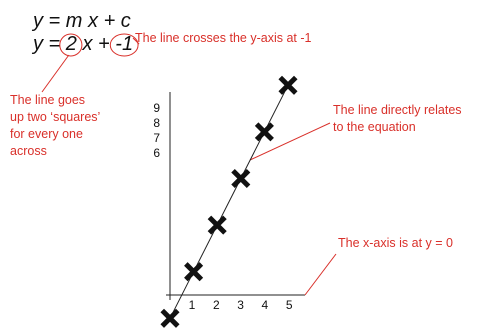 The width and height of the screenshot is (480, 336). I want to click on x-label: 2, so click(216, 305).